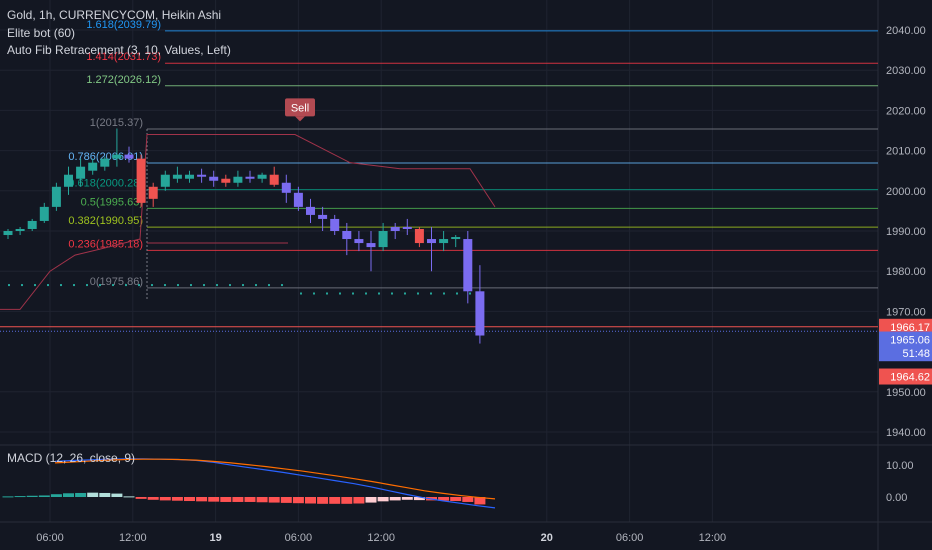 The image size is (932, 550). Describe the element at coordinates (300, 119) in the screenshot. I see `sell-badge-pointer` at that location.